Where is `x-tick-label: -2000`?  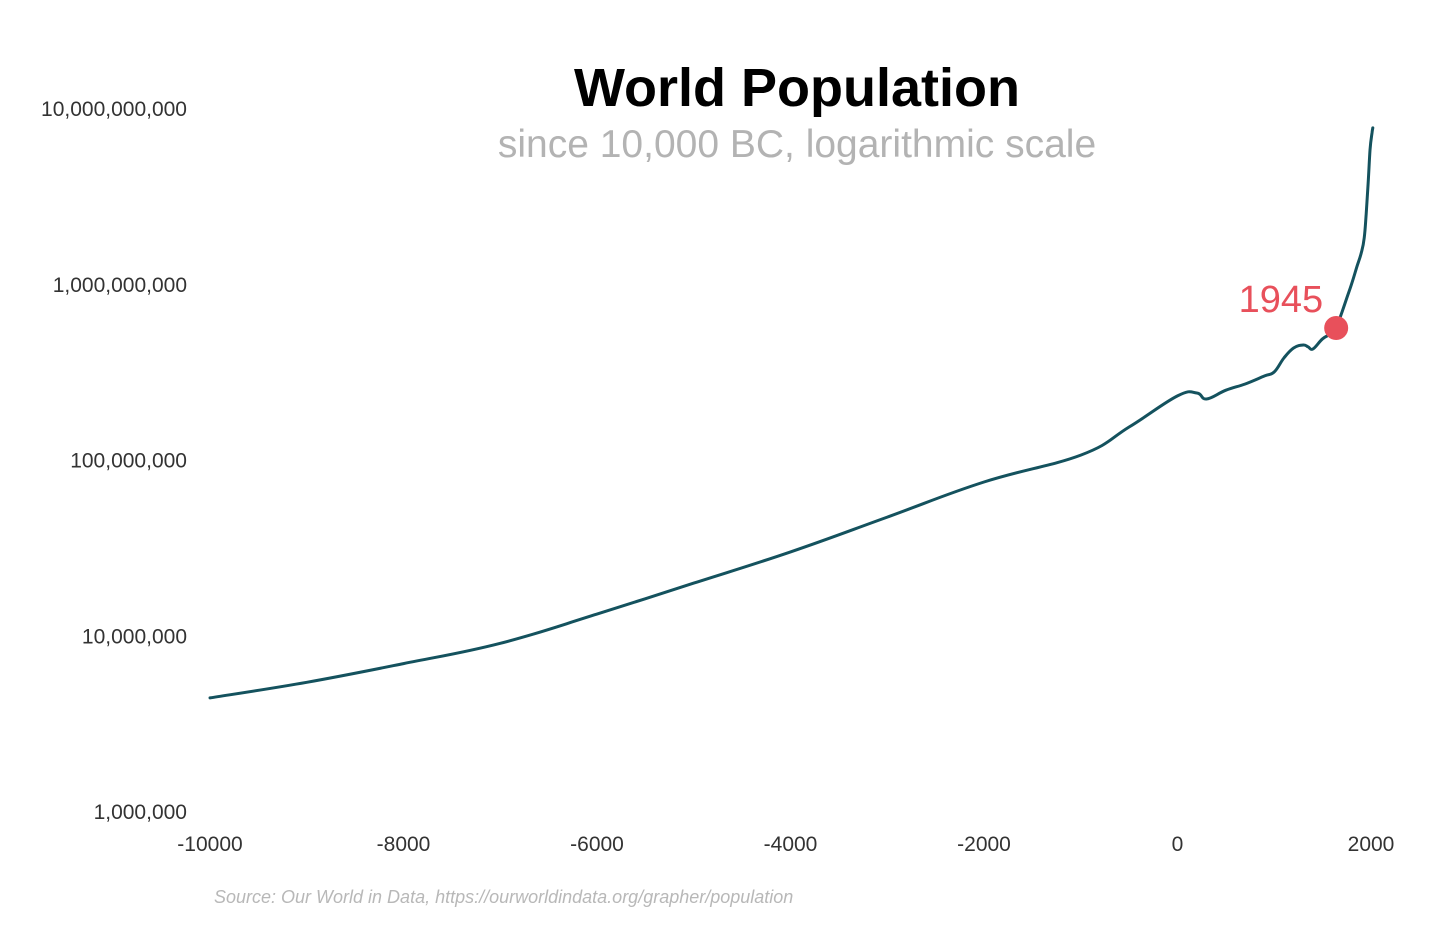 x-tick-label: -2000 is located at coordinates (984, 844).